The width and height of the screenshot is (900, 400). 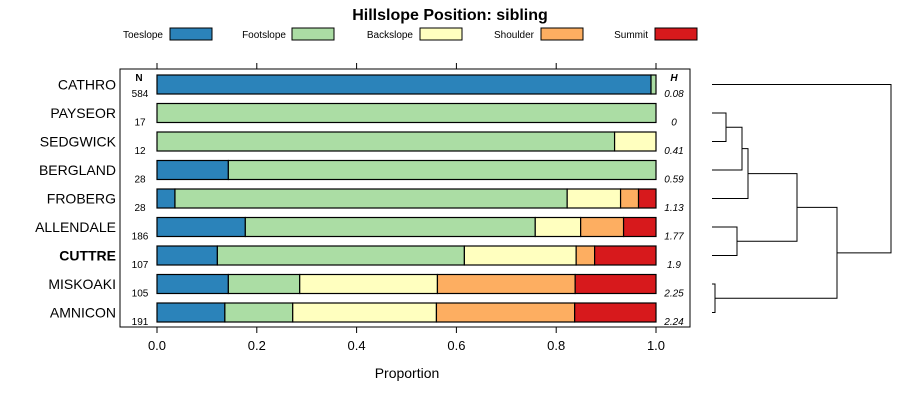 What do you see at coordinates (441, 34) in the screenshot?
I see `legend-swatch-backslope` at bounding box center [441, 34].